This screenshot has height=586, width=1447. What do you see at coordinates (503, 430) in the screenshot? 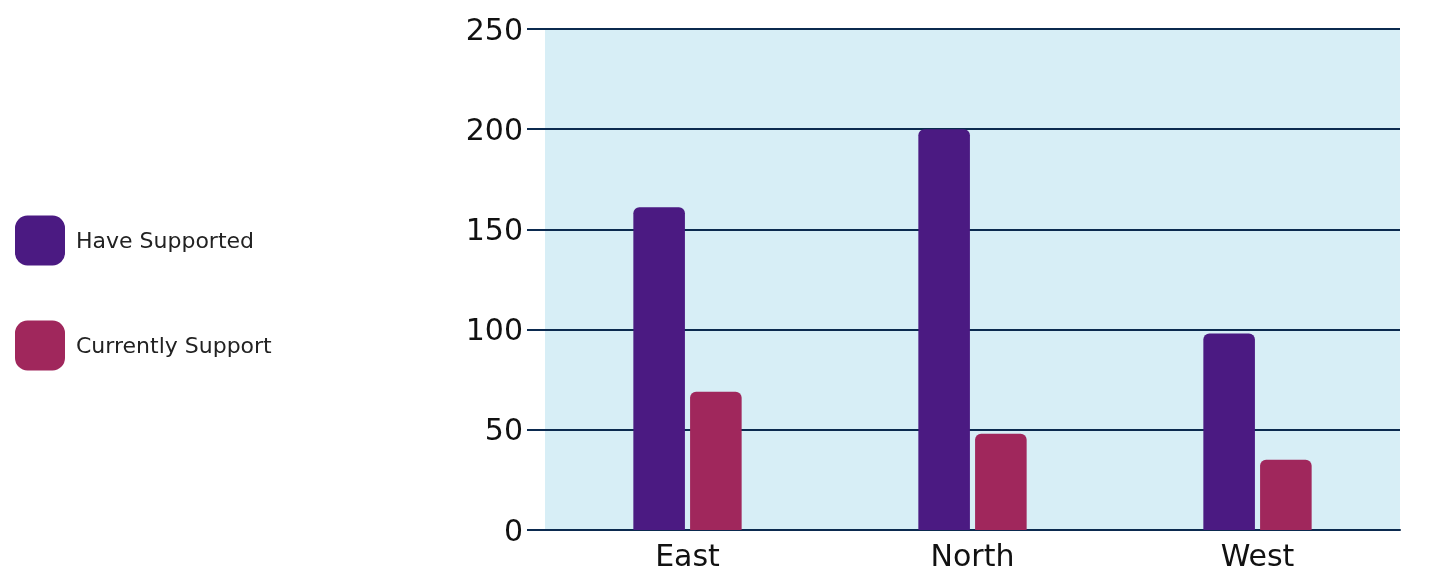
I see `y-tick-label: 50` at bounding box center [503, 430].